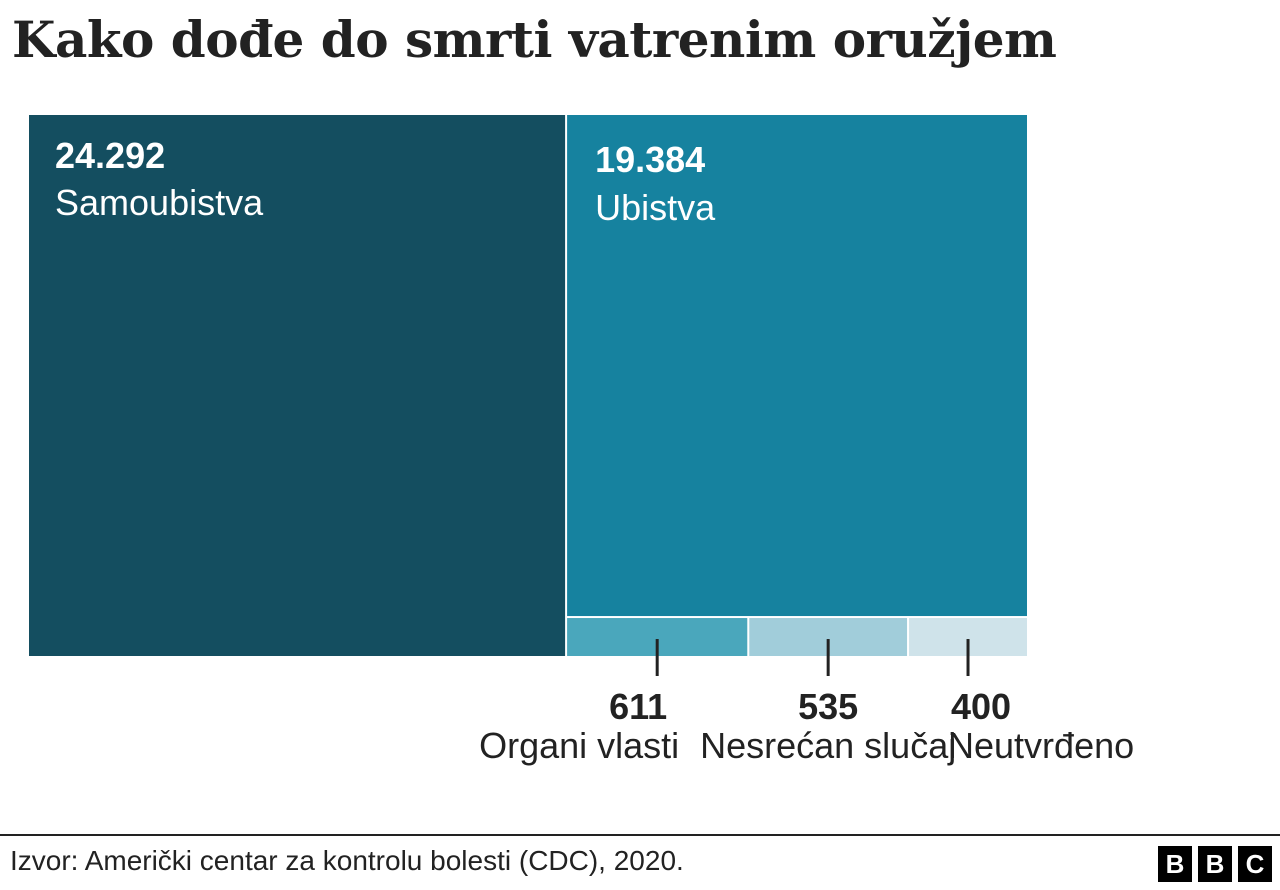 The width and height of the screenshot is (1280, 890). I want to click on block-value-label: 19.384, so click(650, 159).